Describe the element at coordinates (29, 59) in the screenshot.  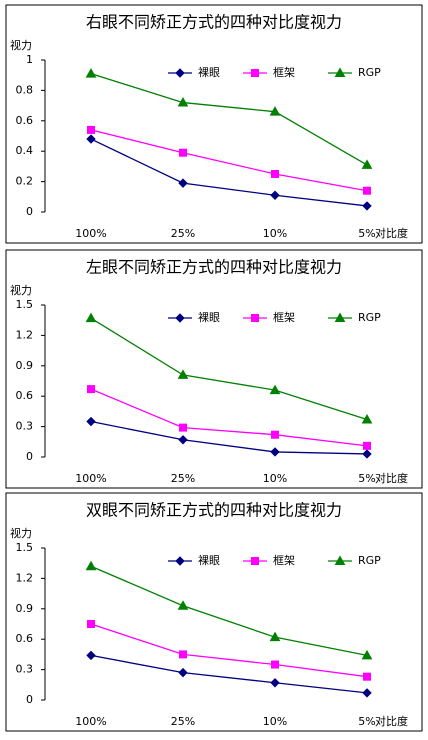
I see `y-tick-label: 1` at that location.